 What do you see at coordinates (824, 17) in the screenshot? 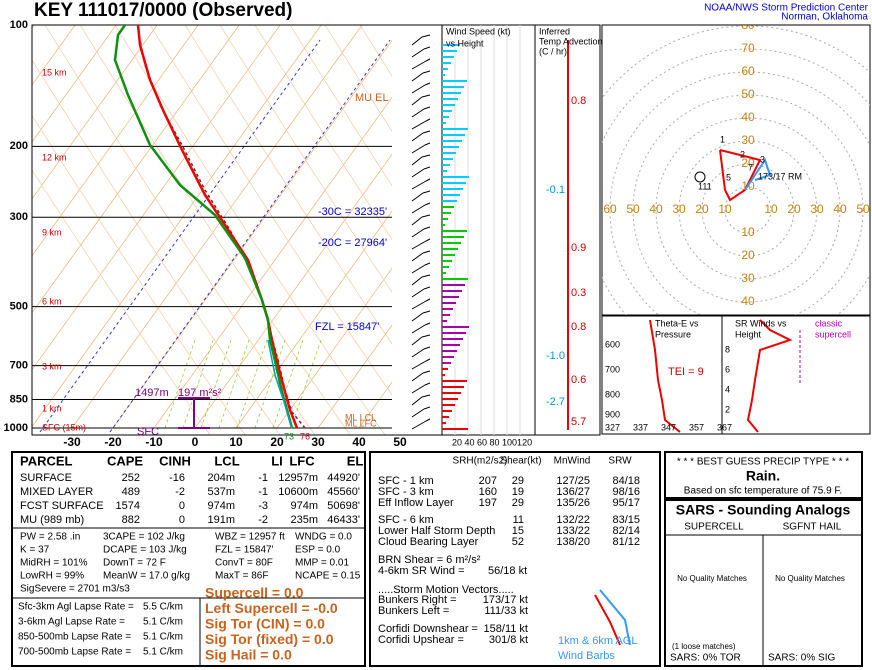
I see `header-place: Norman, Oklahoma` at bounding box center [824, 17].